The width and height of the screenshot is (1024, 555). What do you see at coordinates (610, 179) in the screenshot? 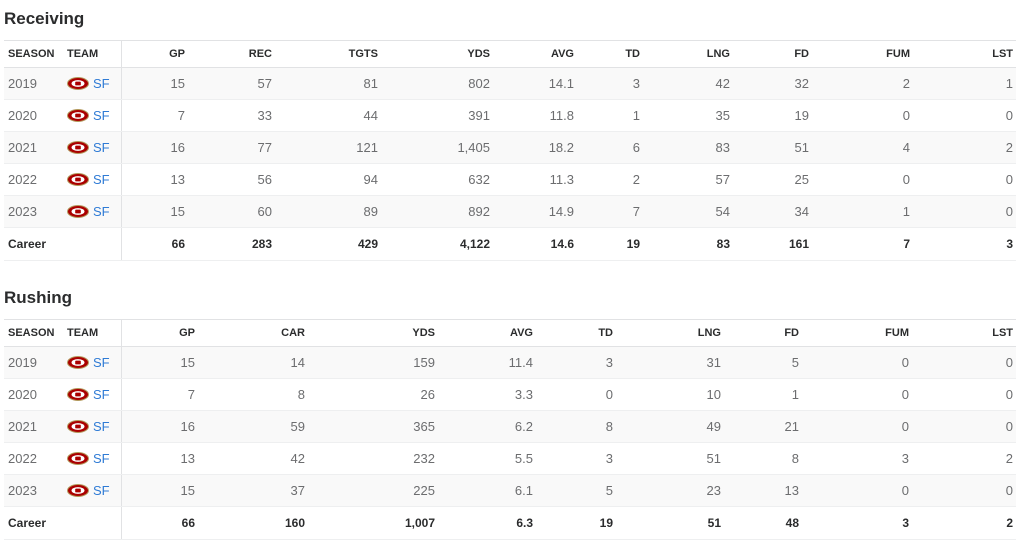
I see `stat-cell-td: 2` at bounding box center [610, 179].